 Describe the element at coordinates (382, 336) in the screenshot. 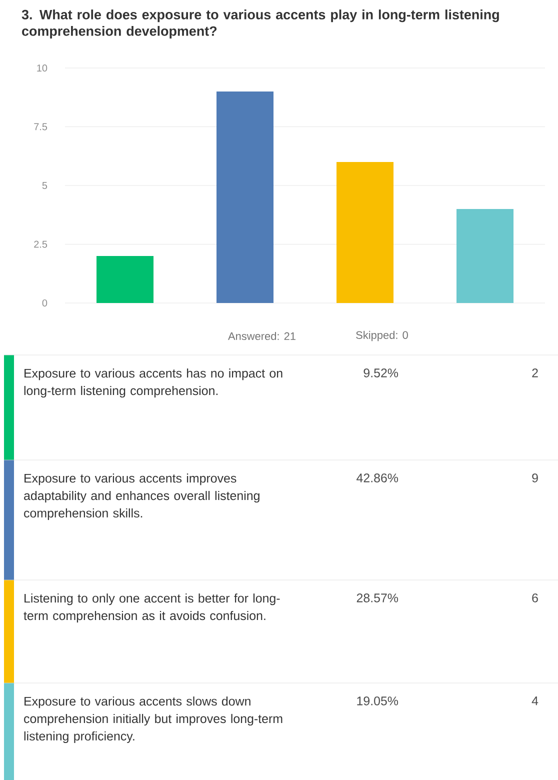

I see `text: Skipped: 0` at that location.